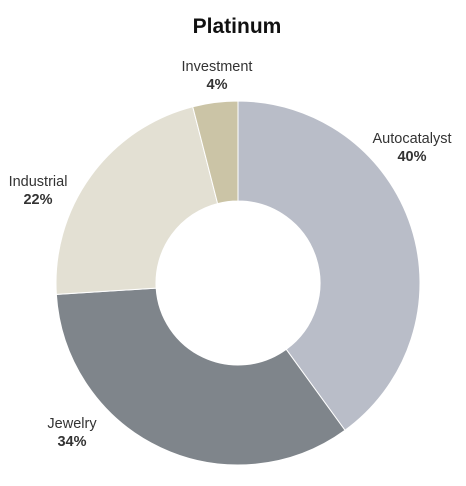  What do you see at coordinates (217, 67) in the screenshot?
I see `slice-label-investment: Investment` at bounding box center [217, 67].